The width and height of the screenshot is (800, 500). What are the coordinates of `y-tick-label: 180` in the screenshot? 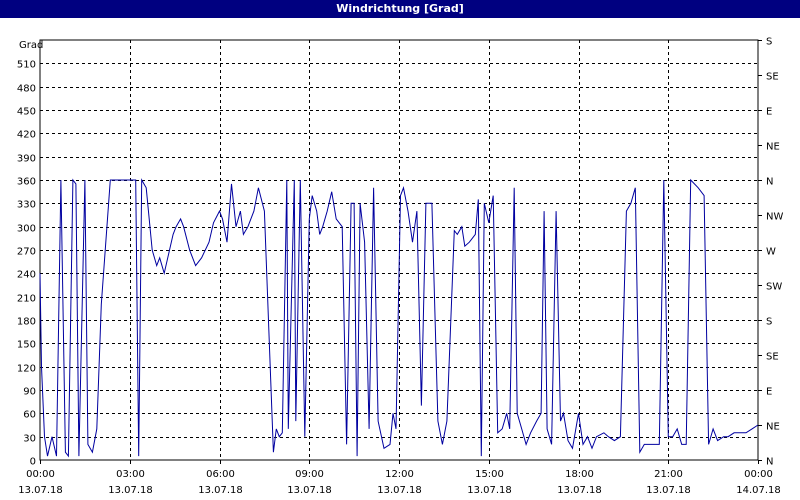 It's located at (26, 322).